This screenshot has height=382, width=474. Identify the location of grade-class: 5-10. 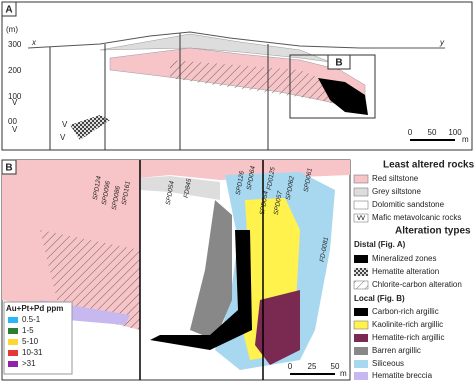
(30, 341).